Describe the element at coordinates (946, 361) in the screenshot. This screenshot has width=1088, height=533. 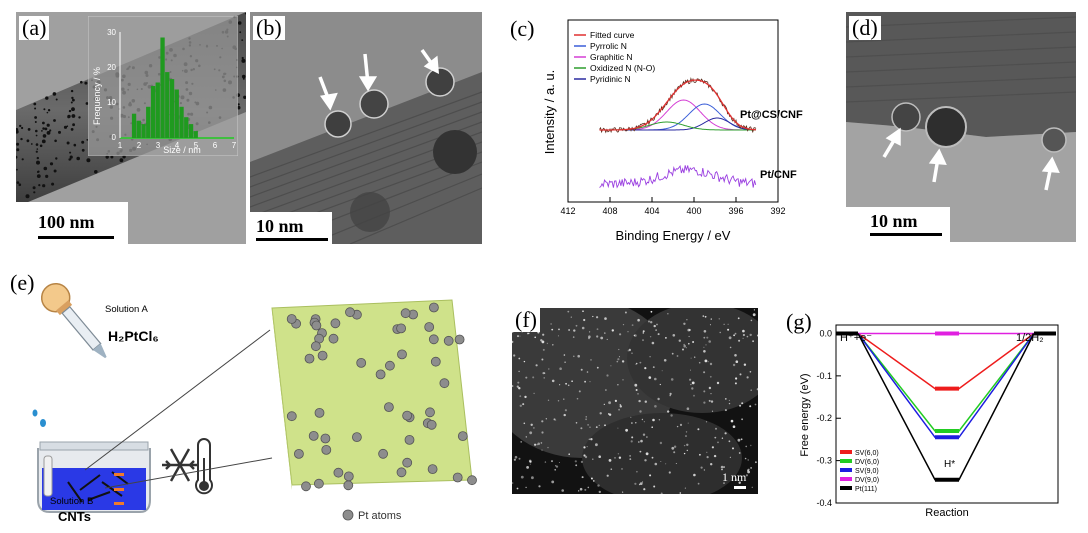
I see `g-series-path` at that location.